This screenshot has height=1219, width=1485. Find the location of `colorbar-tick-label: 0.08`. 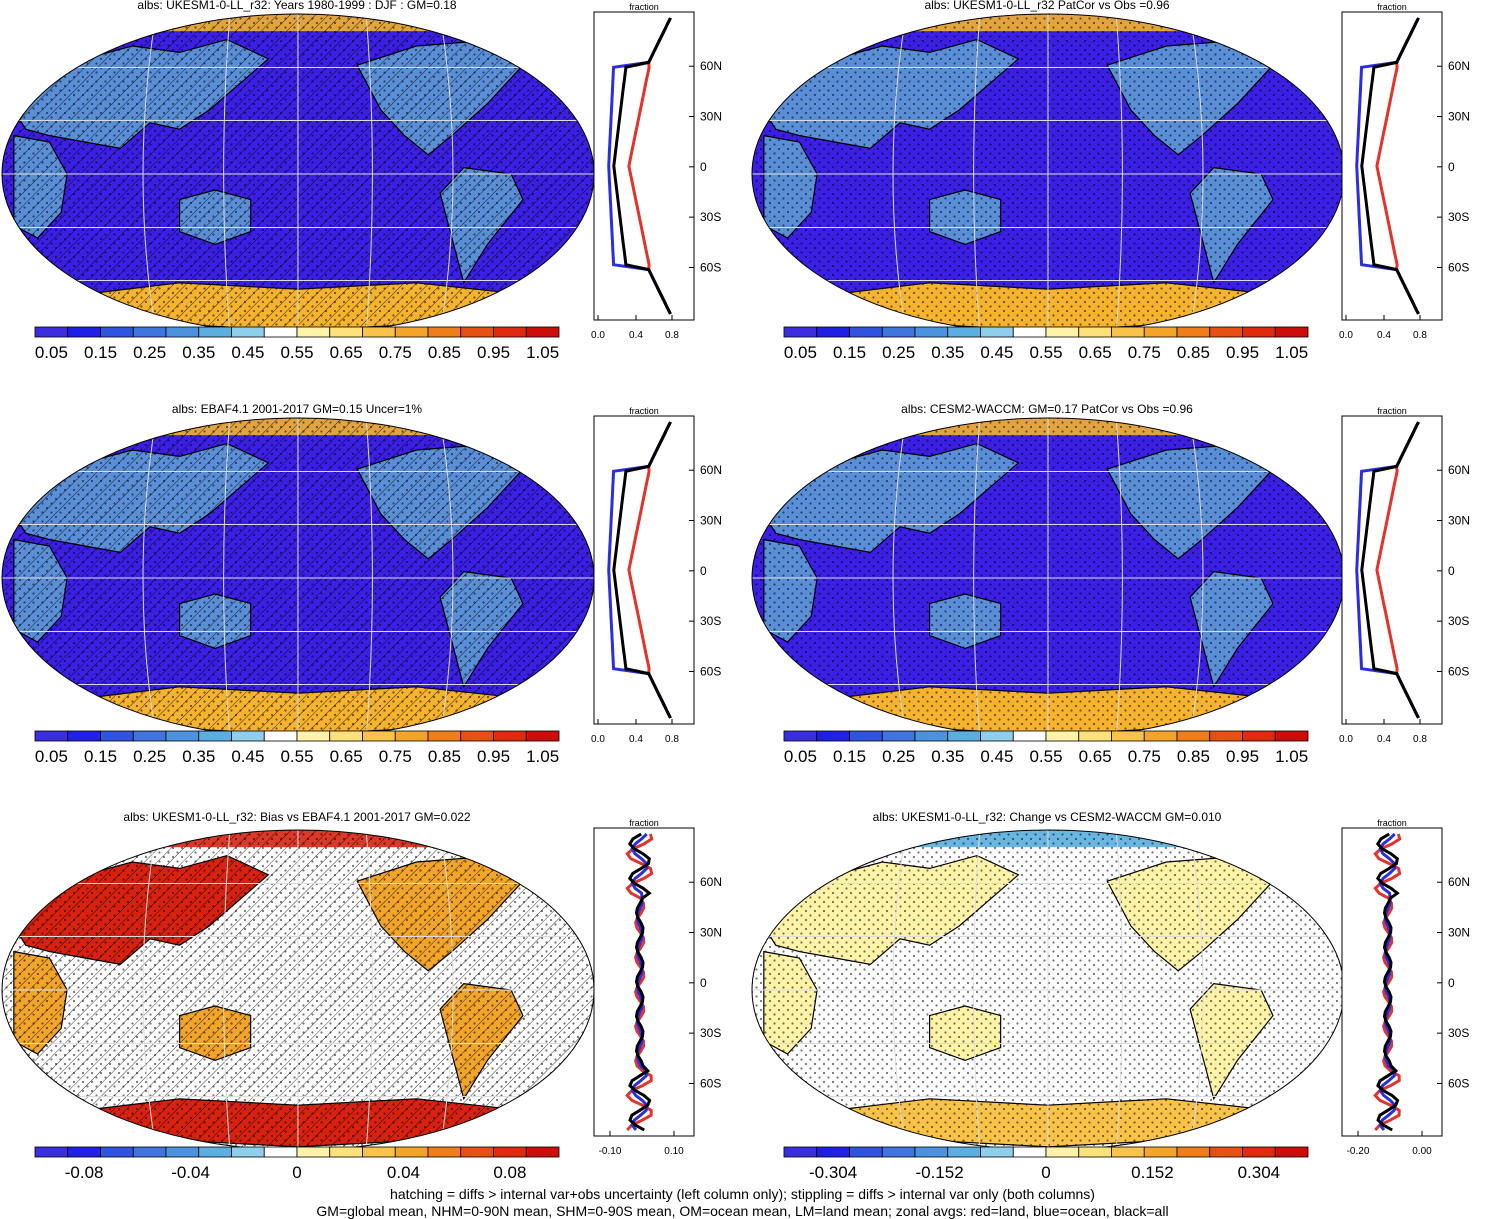

colorbar-tick-label: 0.08 is located at coordinates (509, 1172).